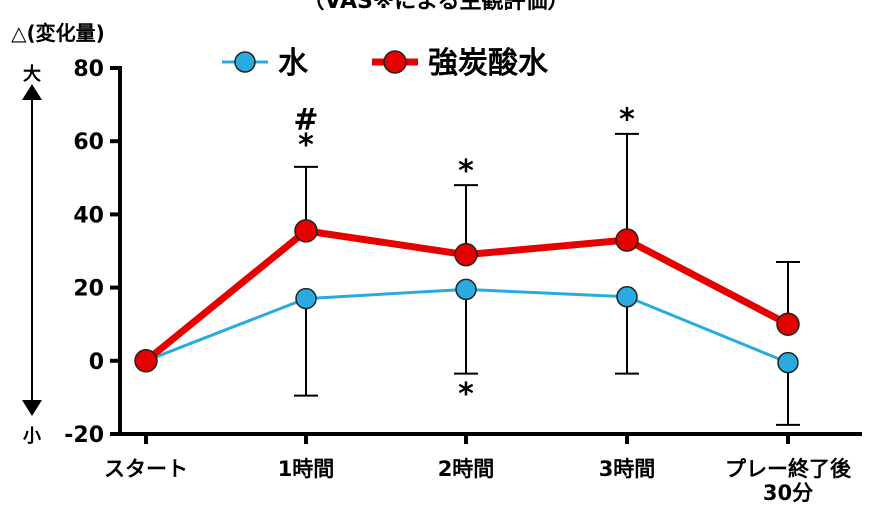 This screenshot has width=871, height=511. Describe the element at coordinates (293, 63) in the screenshot. I see `legend-water-label: 水` at that location.